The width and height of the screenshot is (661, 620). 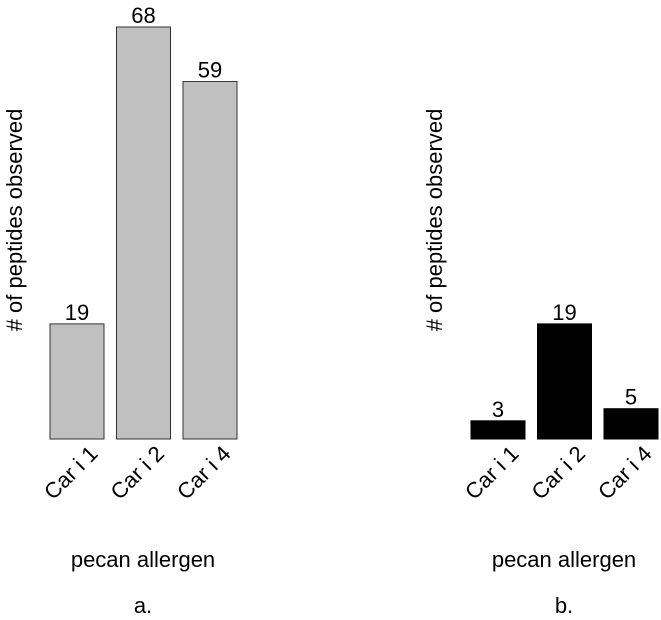 What do you see at coordinates (210, 70) in the screenshot?
I see `data-label-car-i-4: 59` at bounding box center [210, 70].